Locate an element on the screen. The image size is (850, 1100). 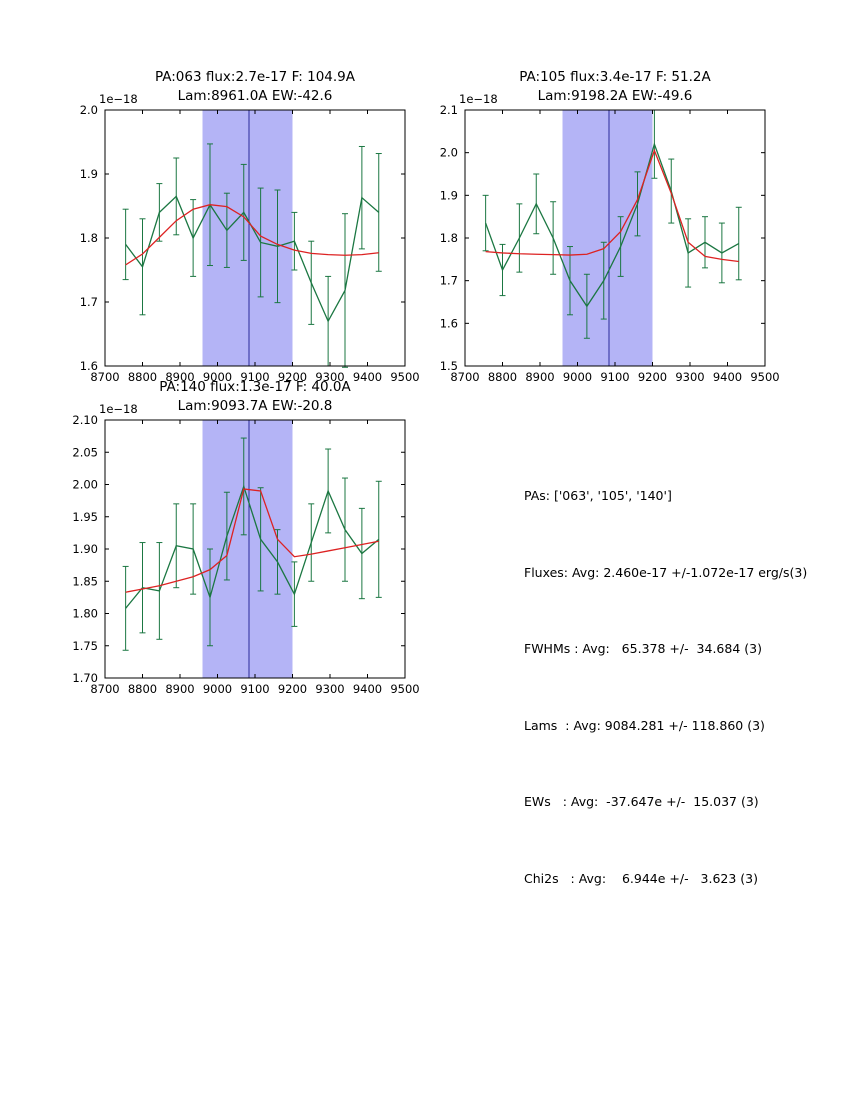
summary-line-chi2s: Chi2s : Avg: 6.944e +/- 3.623 (3) is located at coordinates (641, 878).